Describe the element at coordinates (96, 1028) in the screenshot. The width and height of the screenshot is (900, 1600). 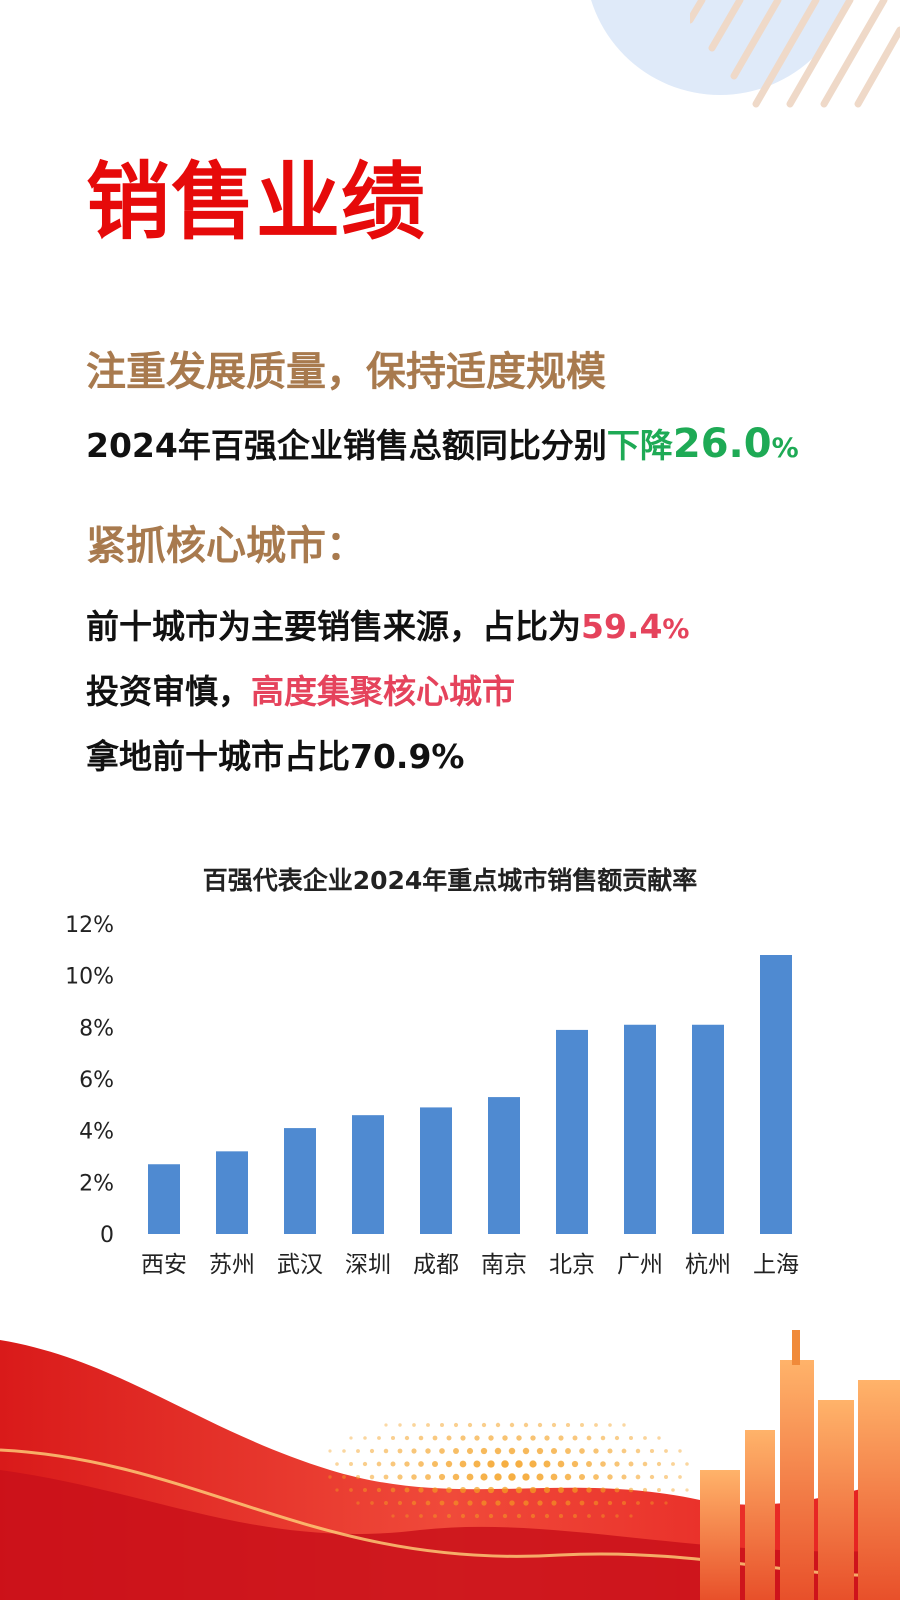
I see `y-tick-label: 8%` at that location.